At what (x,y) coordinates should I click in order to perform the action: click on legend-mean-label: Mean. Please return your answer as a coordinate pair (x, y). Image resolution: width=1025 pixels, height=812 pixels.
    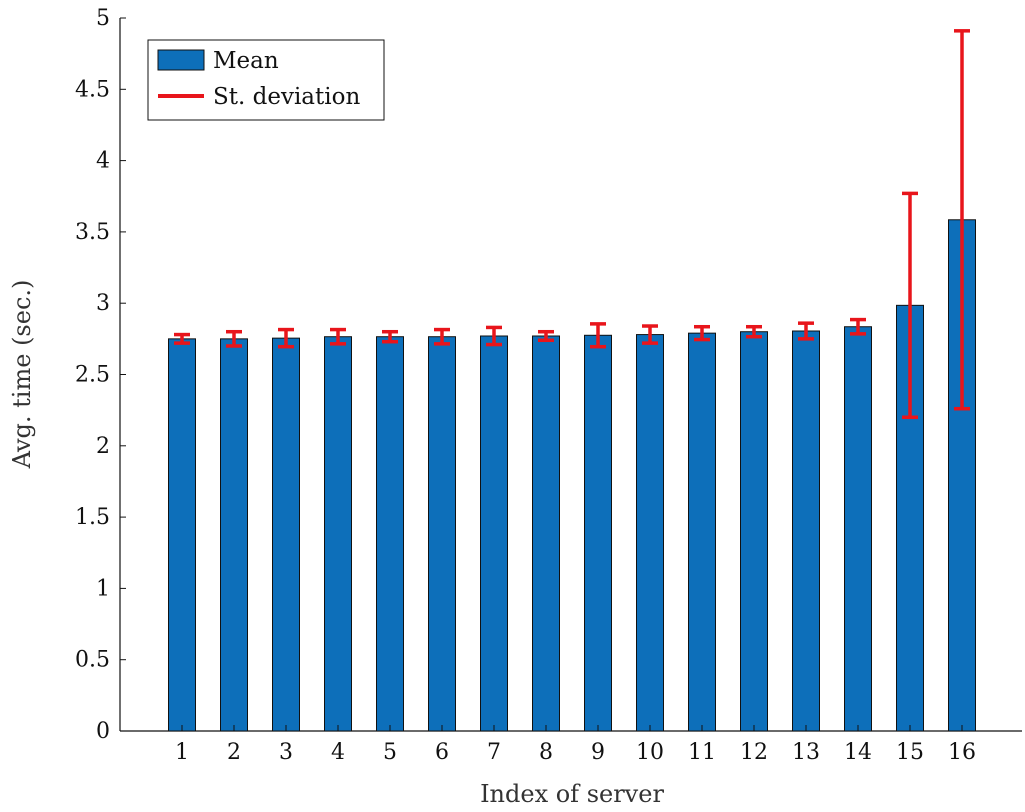
    Looking at the image, I should click on (246, 61).